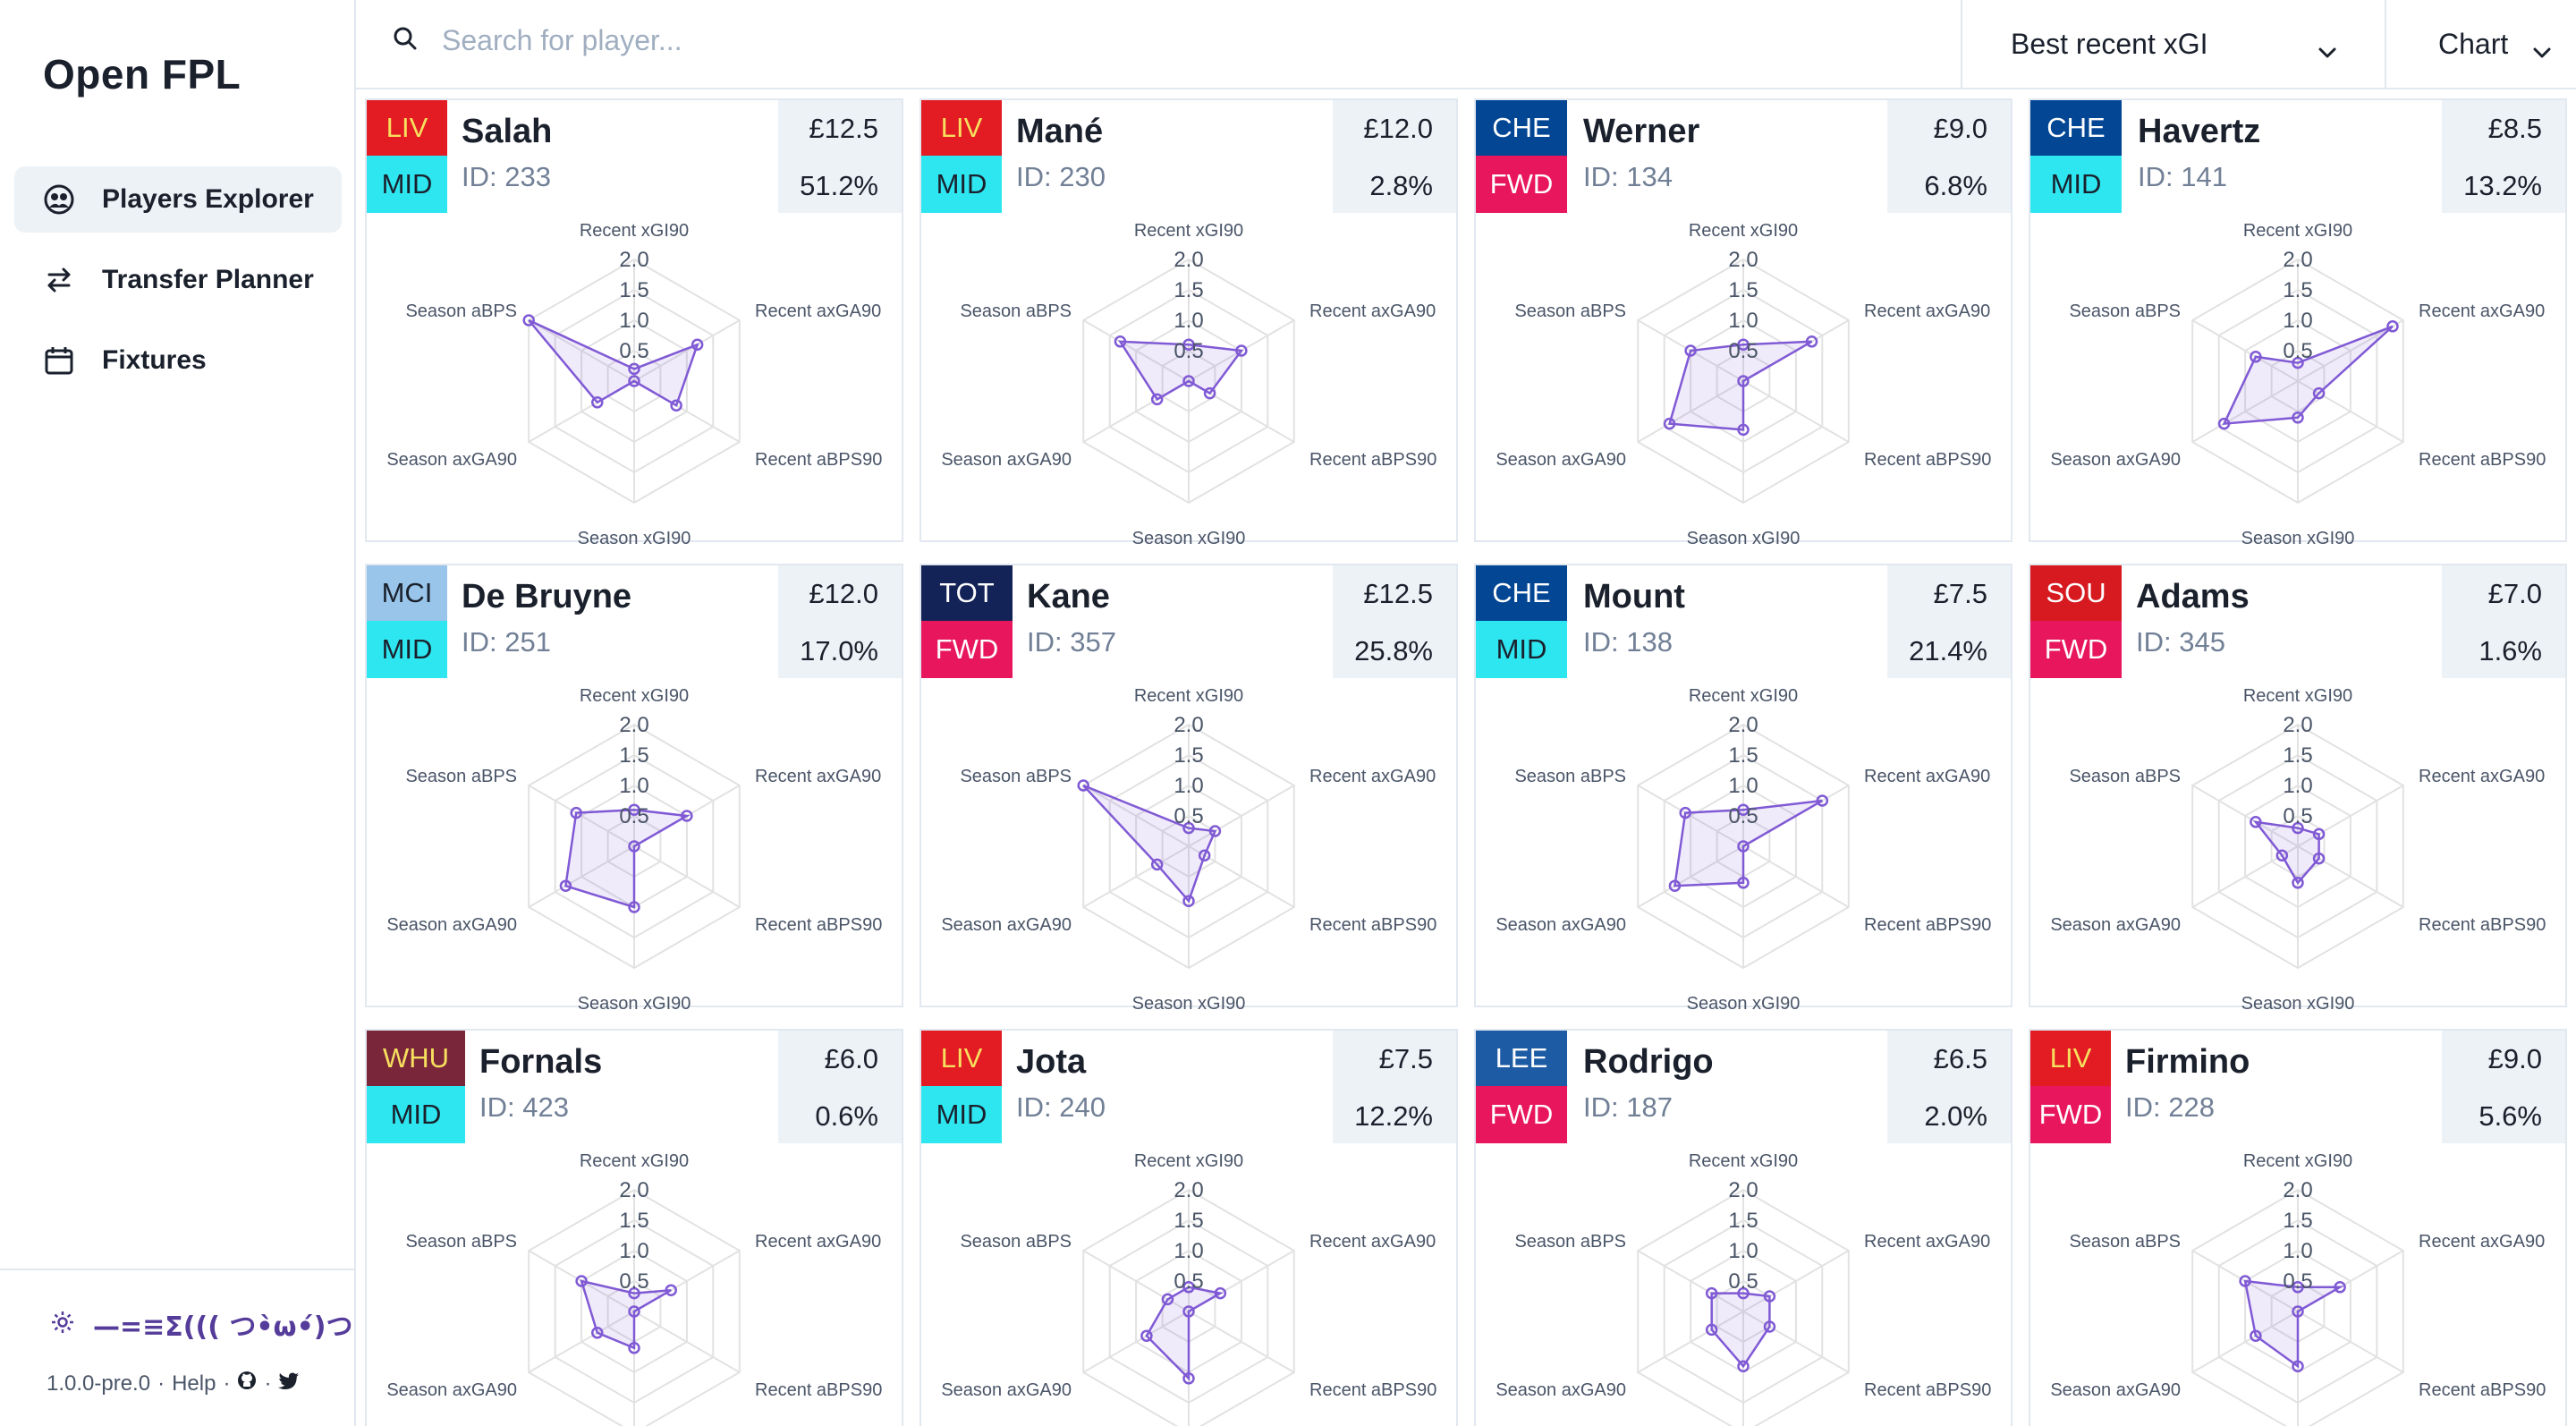 The height and width of the screenshot is (1426, 2576). I want to click on position-badge: MID, so click(2076, 185).